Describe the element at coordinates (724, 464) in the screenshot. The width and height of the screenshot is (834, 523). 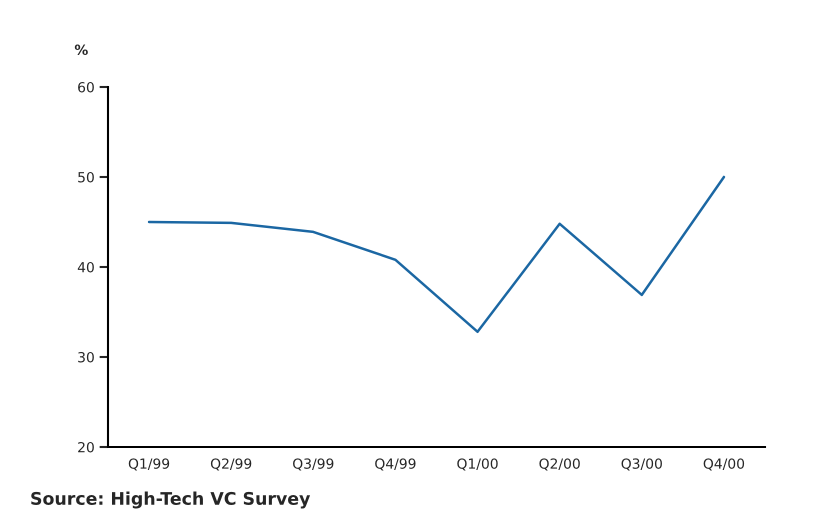
I see `x-tick-label: Q4/00` at that location.